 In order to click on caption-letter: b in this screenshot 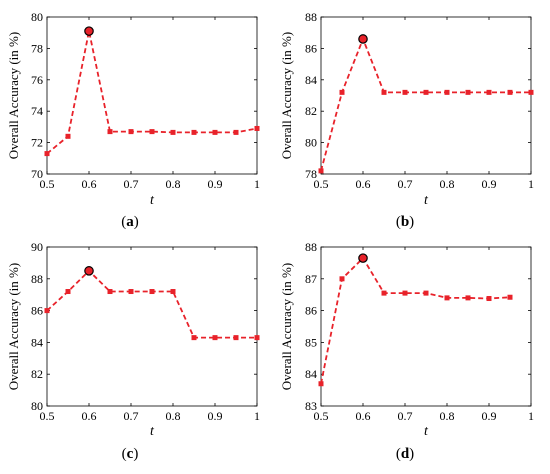, I will do `click(405, 222)`.